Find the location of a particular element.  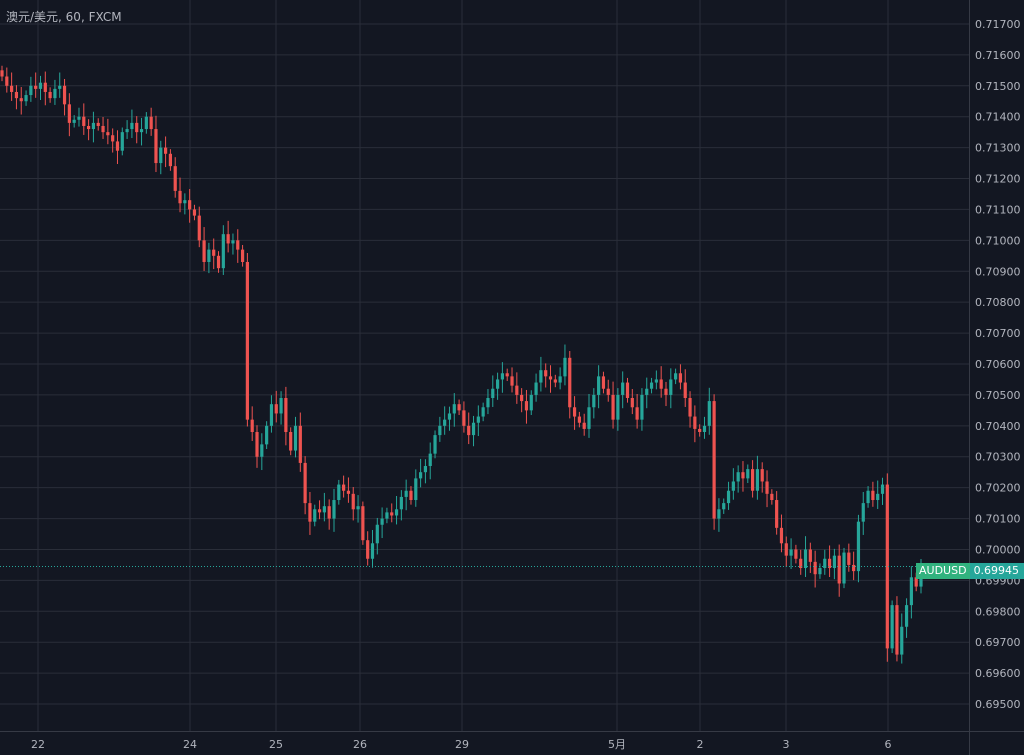

y-tick-label: 0.70200 is located at coordinates (998, 488).